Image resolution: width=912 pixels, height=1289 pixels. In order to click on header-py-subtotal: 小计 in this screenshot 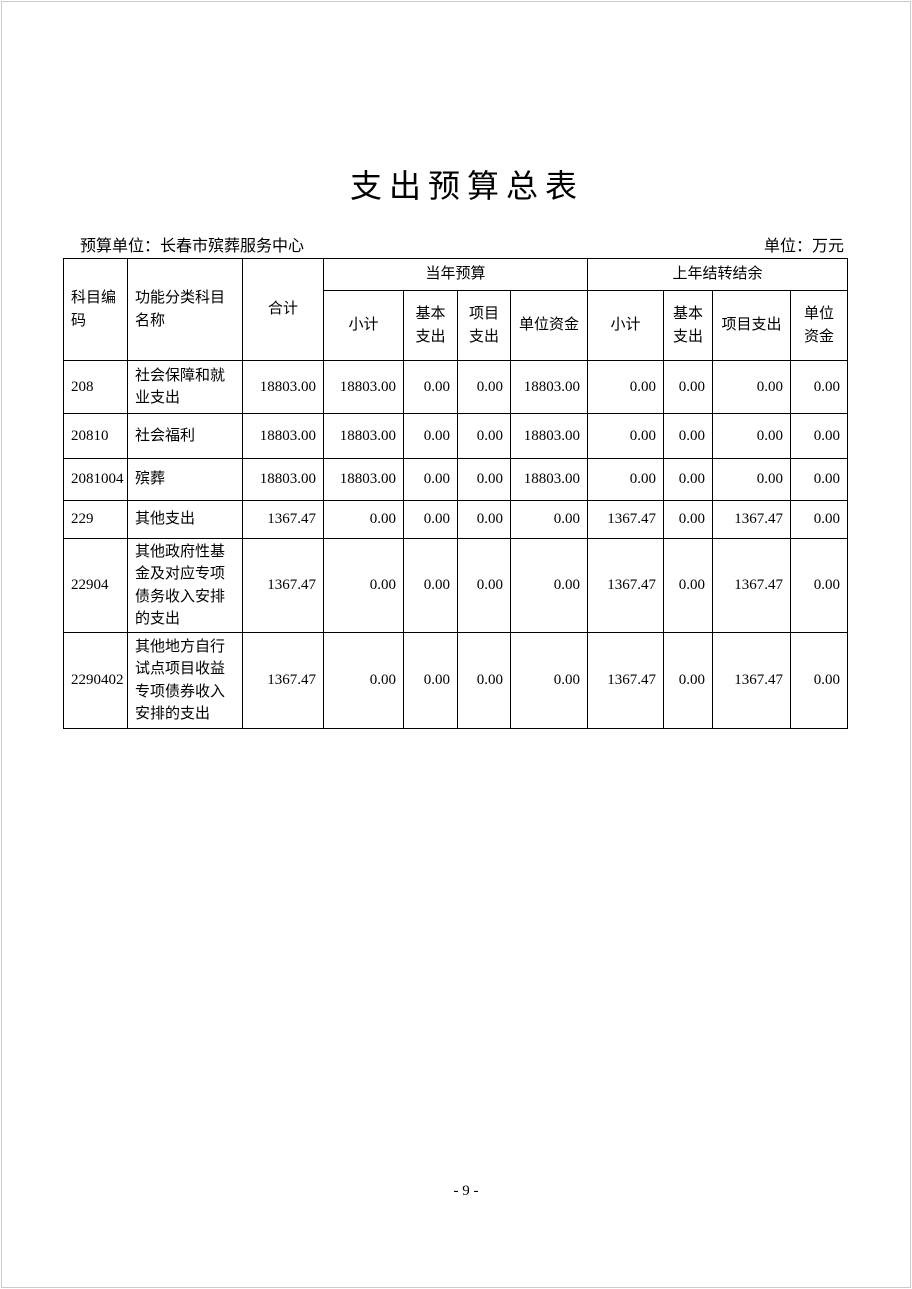, I will do `click(626, 325)`.